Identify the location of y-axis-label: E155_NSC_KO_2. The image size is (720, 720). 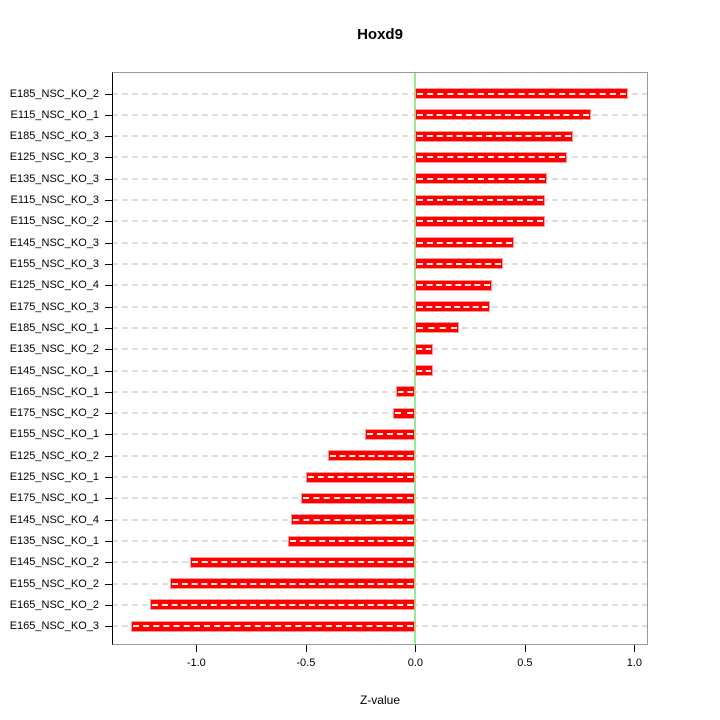
(54, 583).